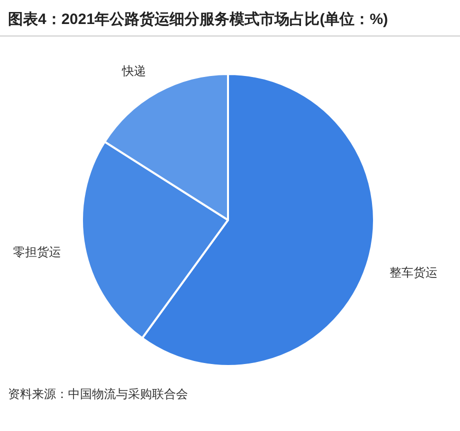  Describe the element at coordinates (198, 19) in the screenshot. I see `chart-title: 图表4：2021年公路货运细分服务模式市场占比(单位：%)` at that location.